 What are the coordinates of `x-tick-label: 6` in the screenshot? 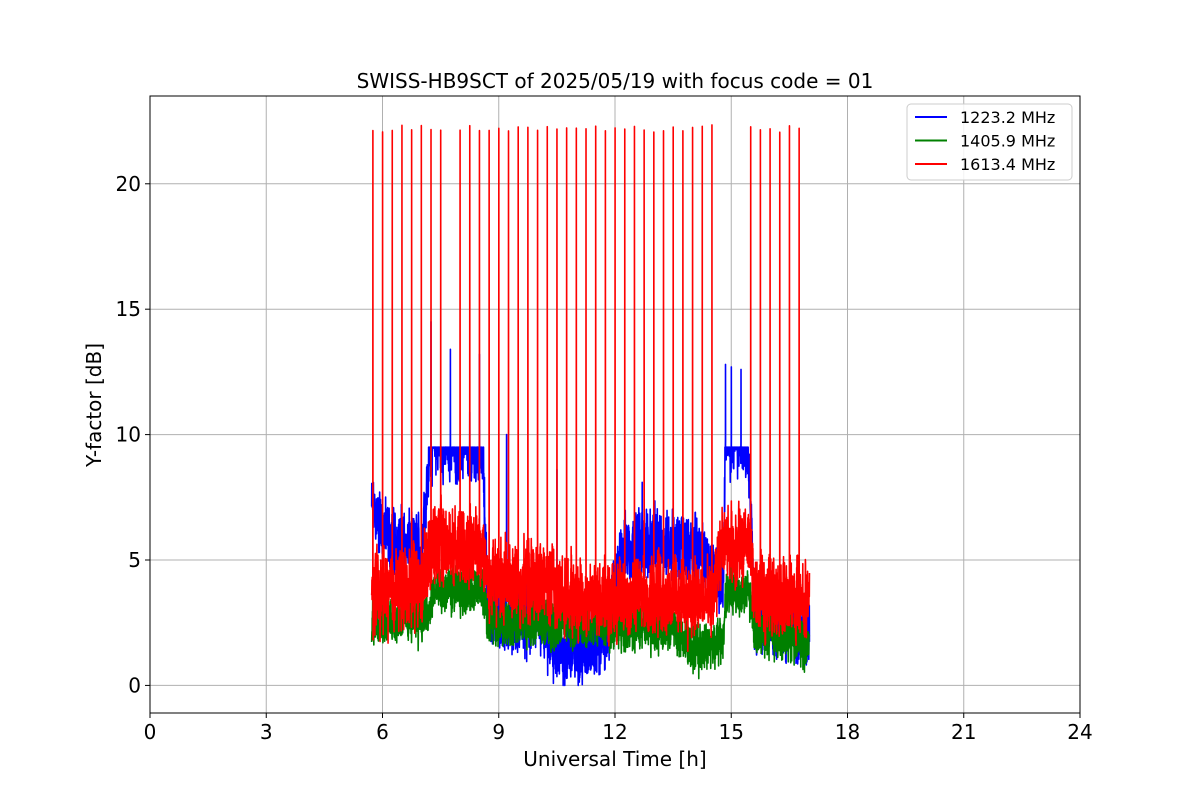 It's located at (382, 732).